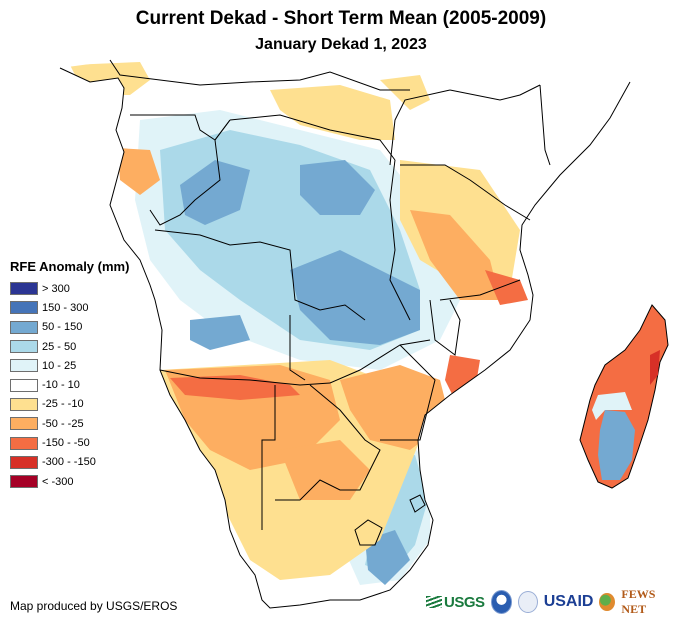  I want to click on map-subtitle: January Dekad 1, 2023, so click(341, 44).